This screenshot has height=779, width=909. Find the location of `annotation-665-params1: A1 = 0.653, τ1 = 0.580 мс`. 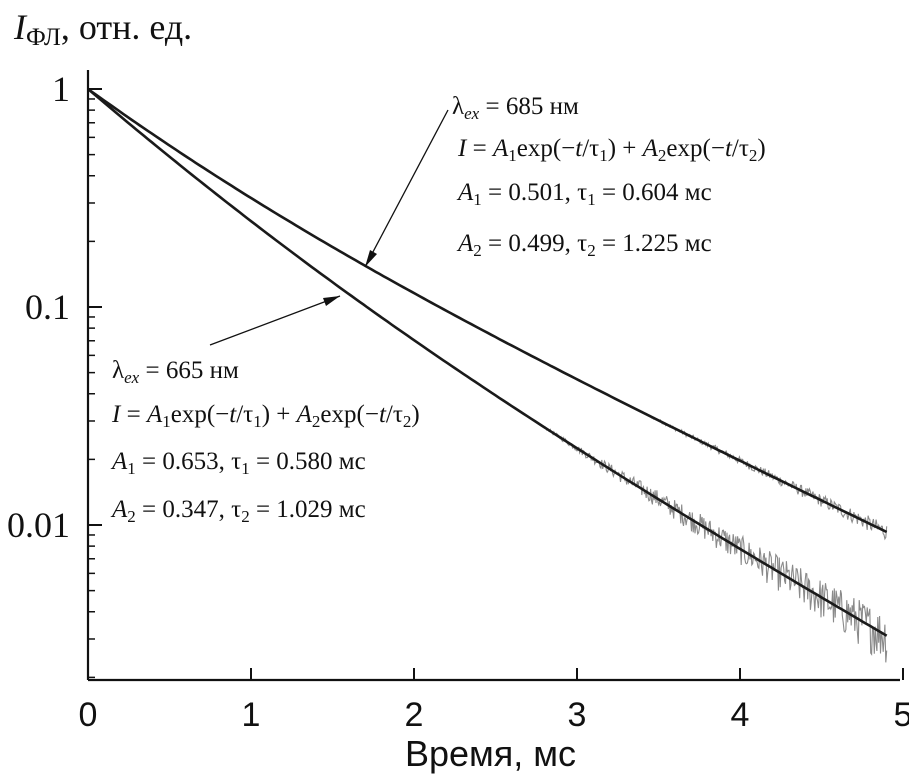

annotation-665-params1: A1 = 0.653, τ1 = 0.580 мс is located at coordinates (239, 463).